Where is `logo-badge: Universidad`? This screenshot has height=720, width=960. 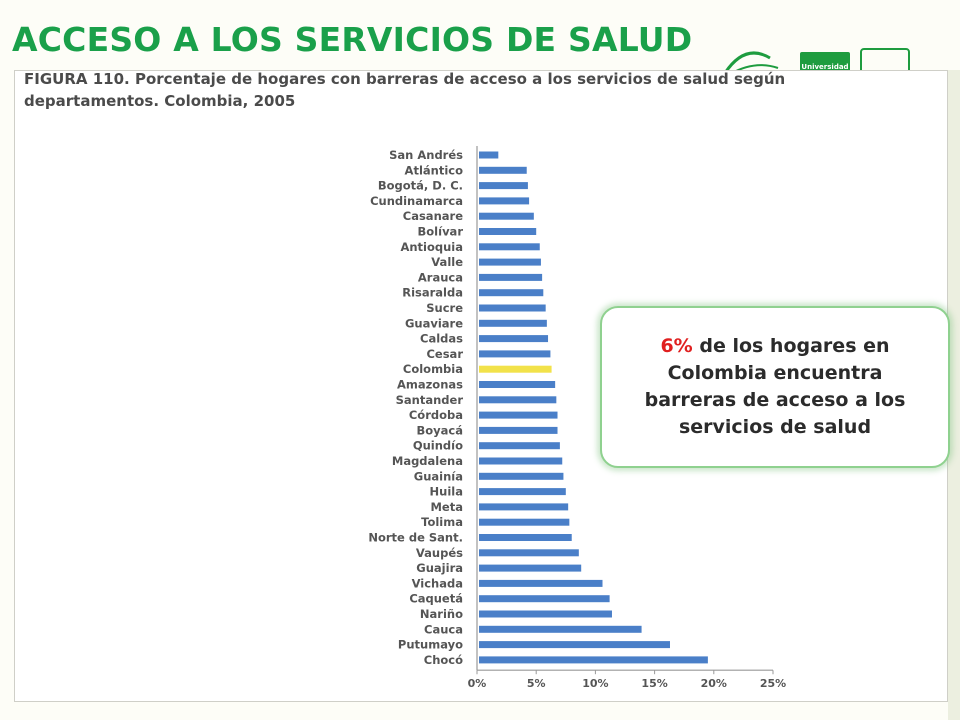
logo-badge: Universidad is located at coordinates (825, 63).